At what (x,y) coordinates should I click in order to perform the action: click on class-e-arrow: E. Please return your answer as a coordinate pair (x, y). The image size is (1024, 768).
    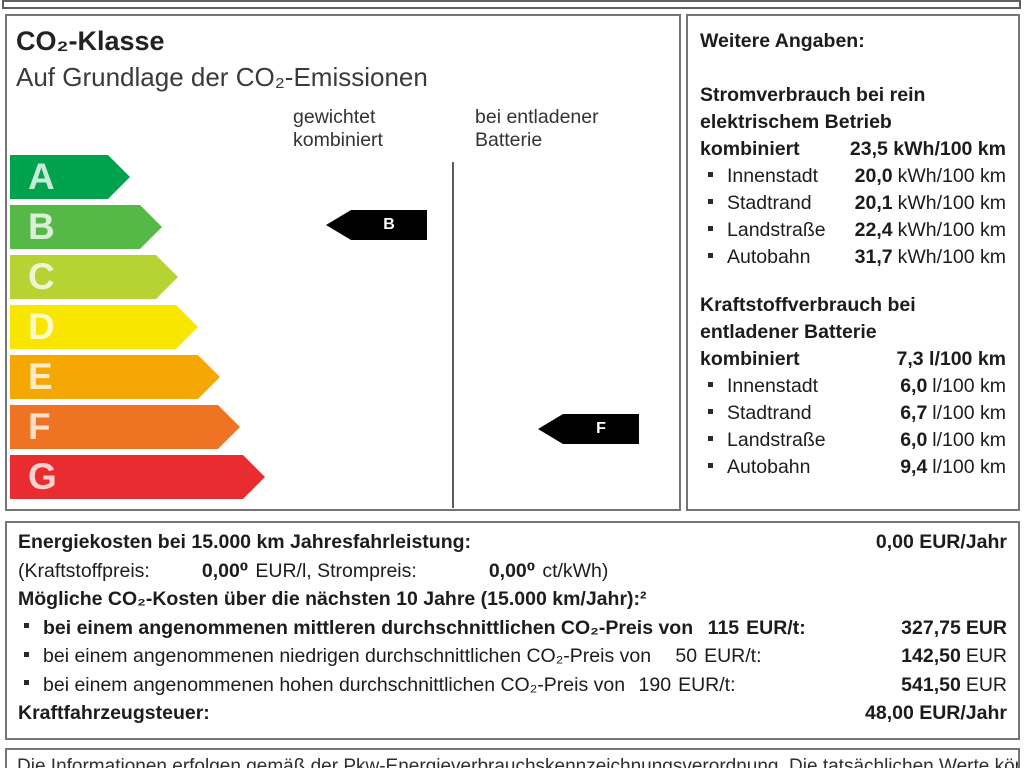
    Looking at the image, I should click on (115, 377).